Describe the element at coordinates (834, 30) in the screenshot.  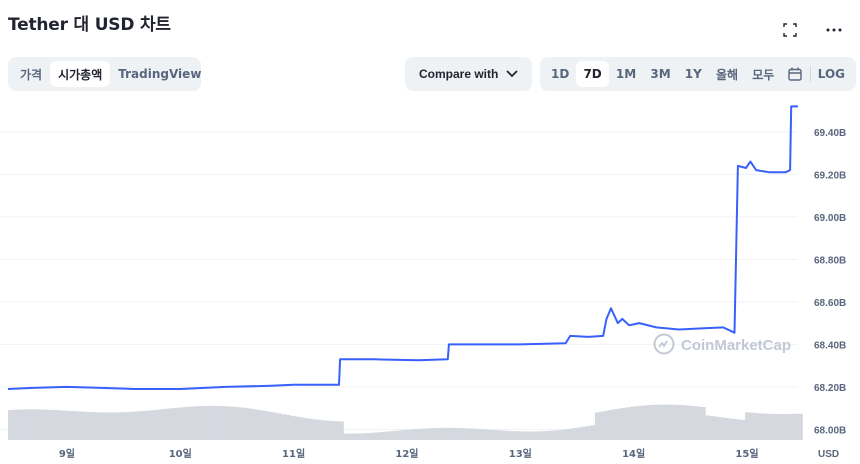
I see `more-icon` at that location.